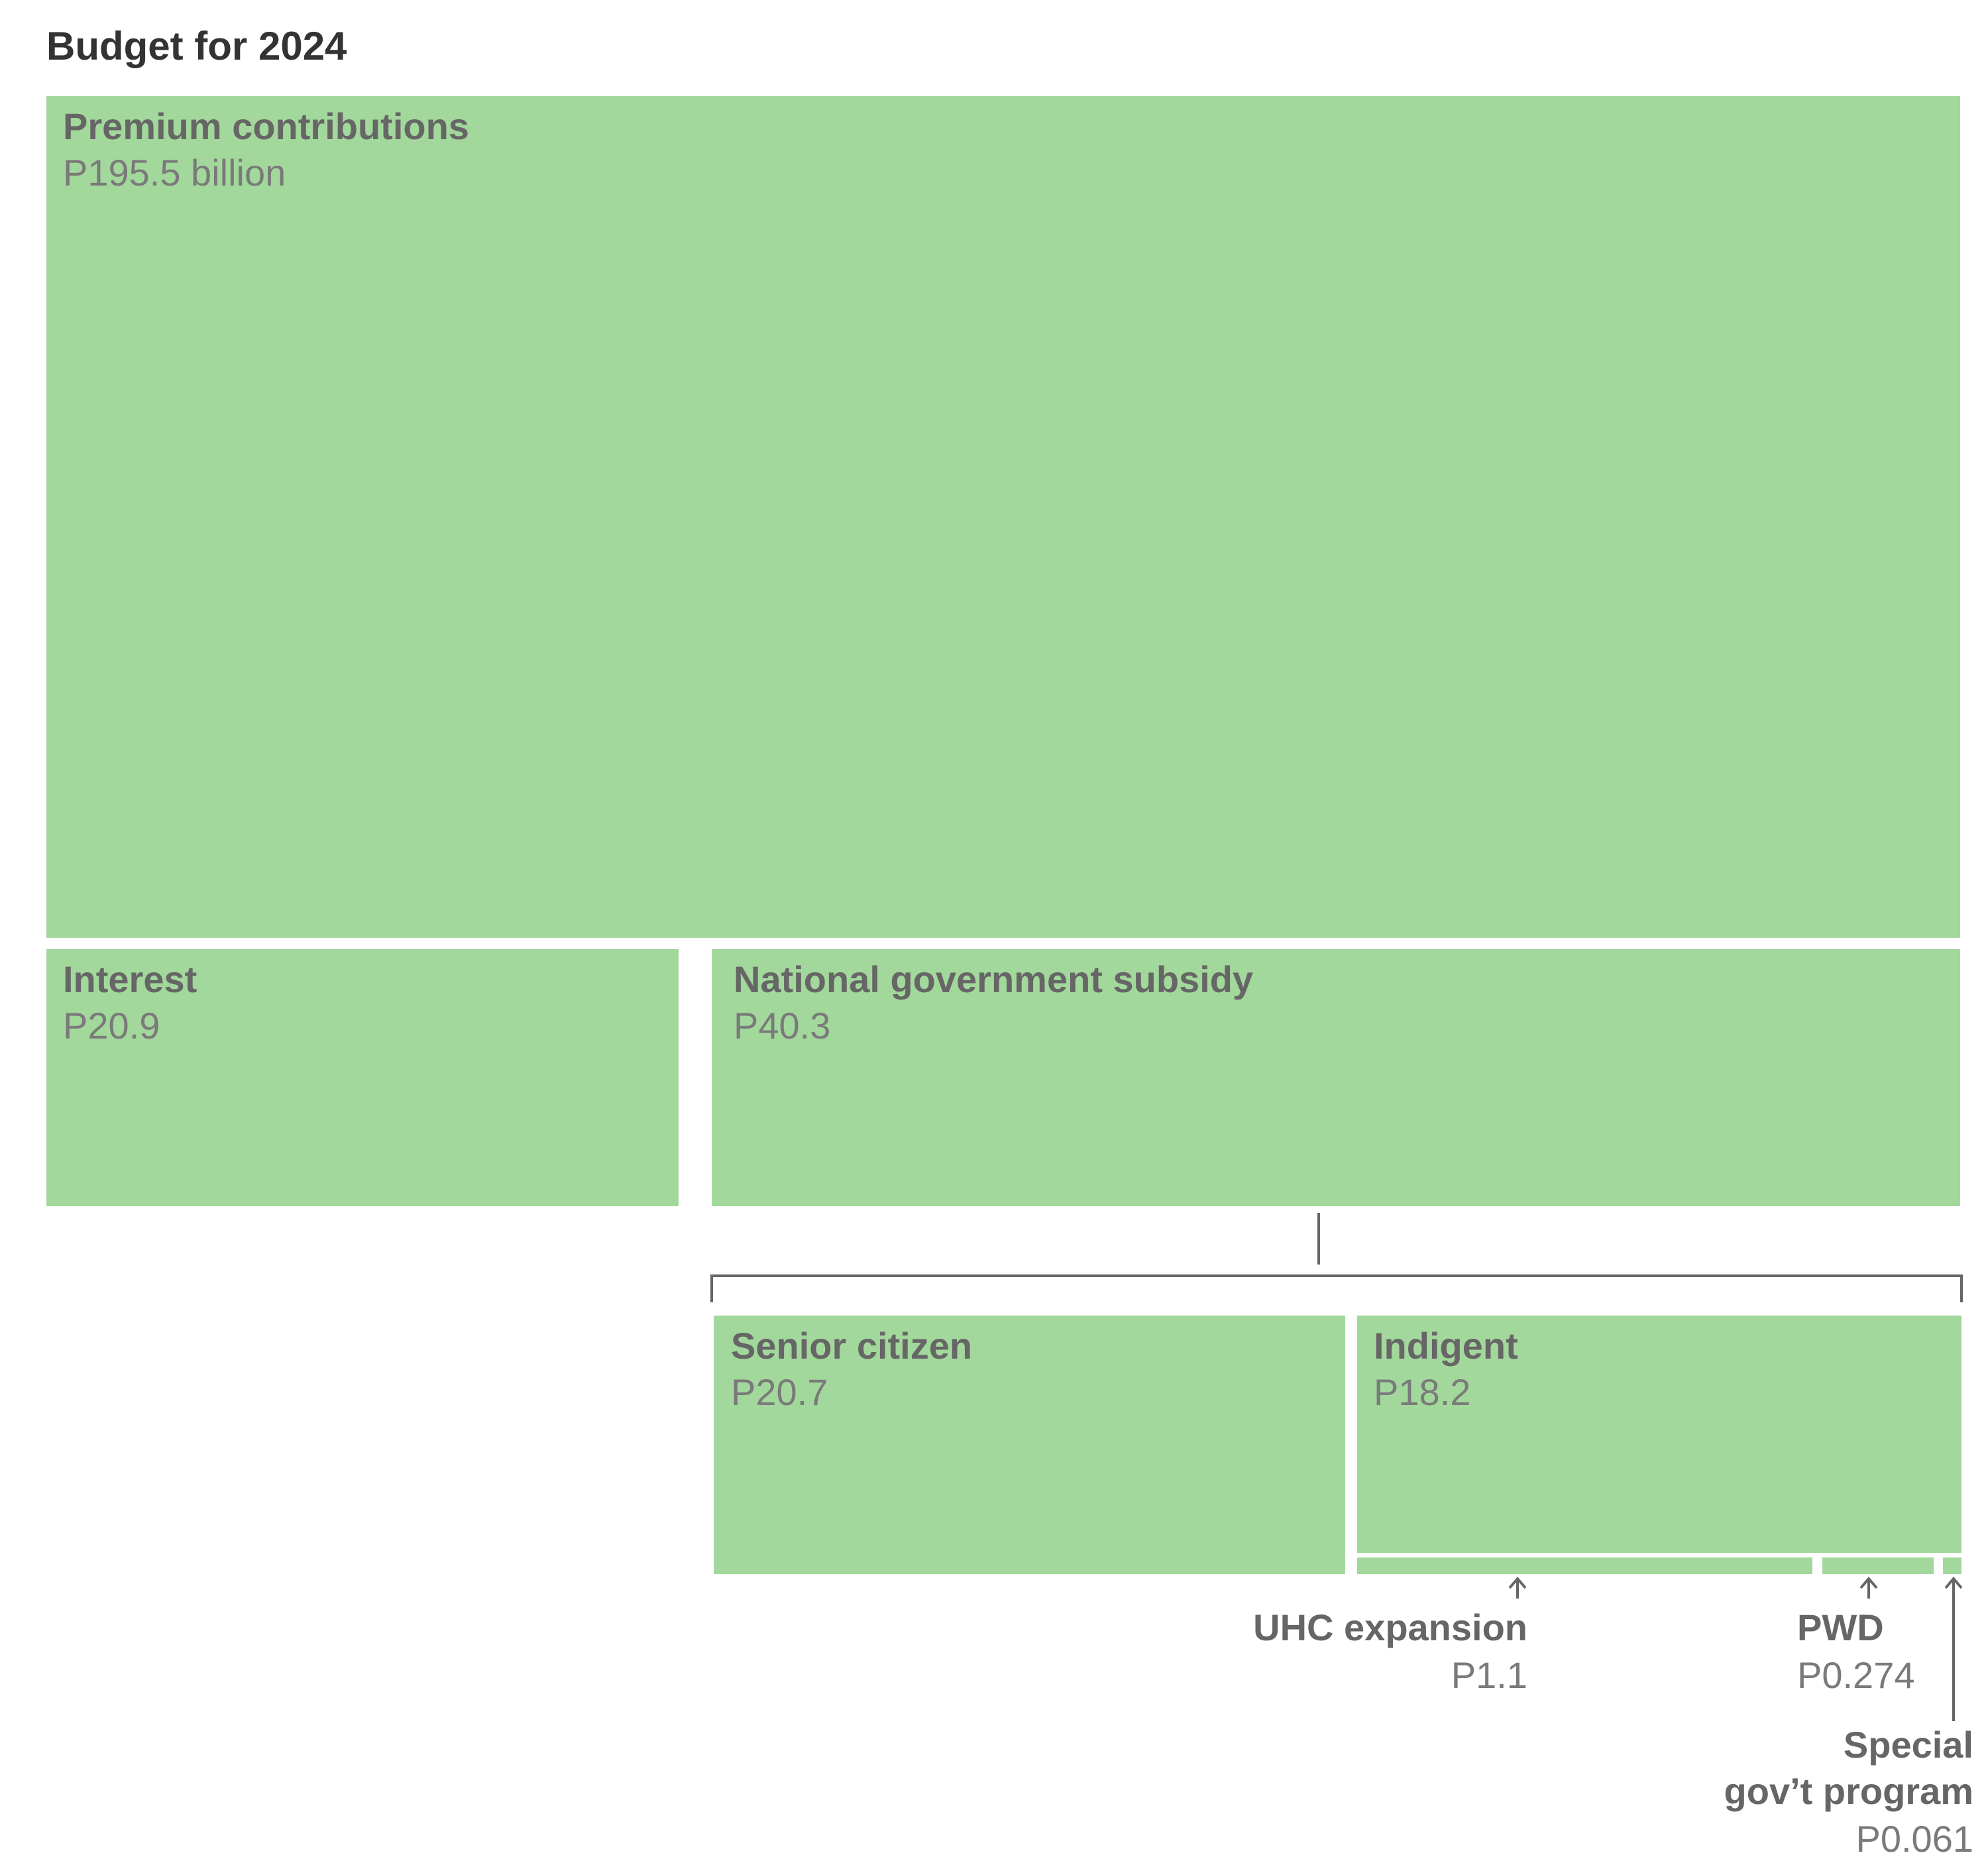 This screenshot has height=1863, width=1988. What do you see at coordinates (1422, 1392) in the screenshot?
I see `value-indigent: P18.2` at bounding box center [1422, 1392].